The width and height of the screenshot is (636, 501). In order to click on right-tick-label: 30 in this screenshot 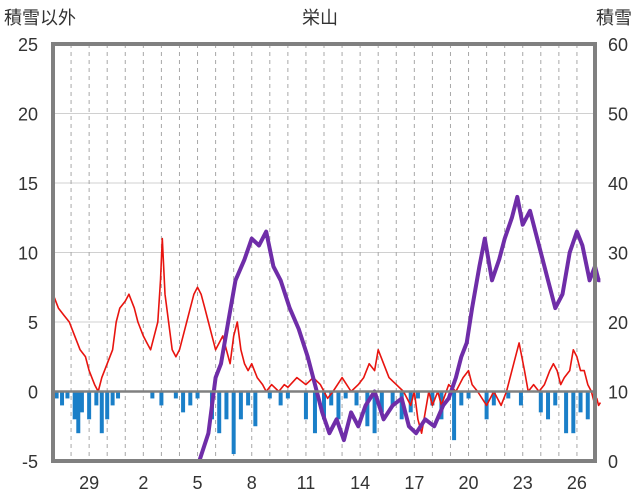, I will do `click(618, 254)`.